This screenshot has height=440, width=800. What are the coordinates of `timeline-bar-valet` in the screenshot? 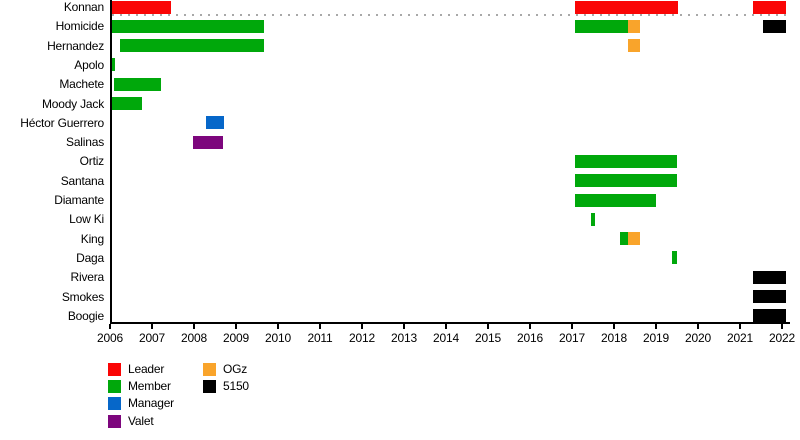 It's located at (208, 142).